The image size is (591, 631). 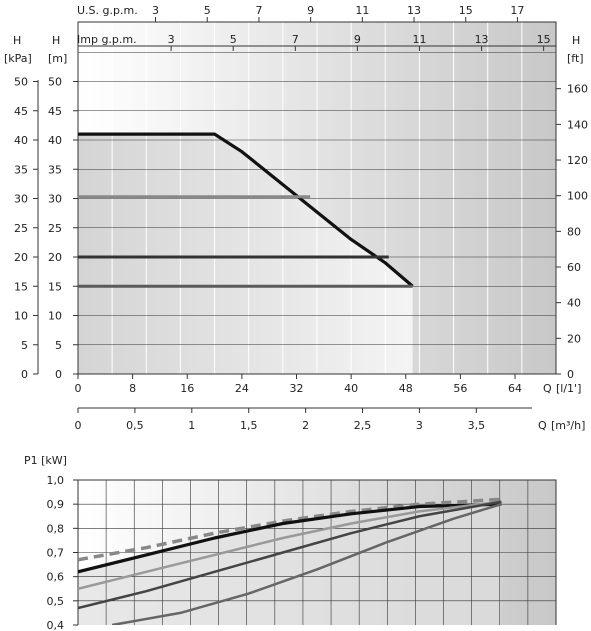 What do you see at coordinates (414, 10) in the screenshot?
I see `us-gpm-tick-label: 13` at bounding box center [414, 10].